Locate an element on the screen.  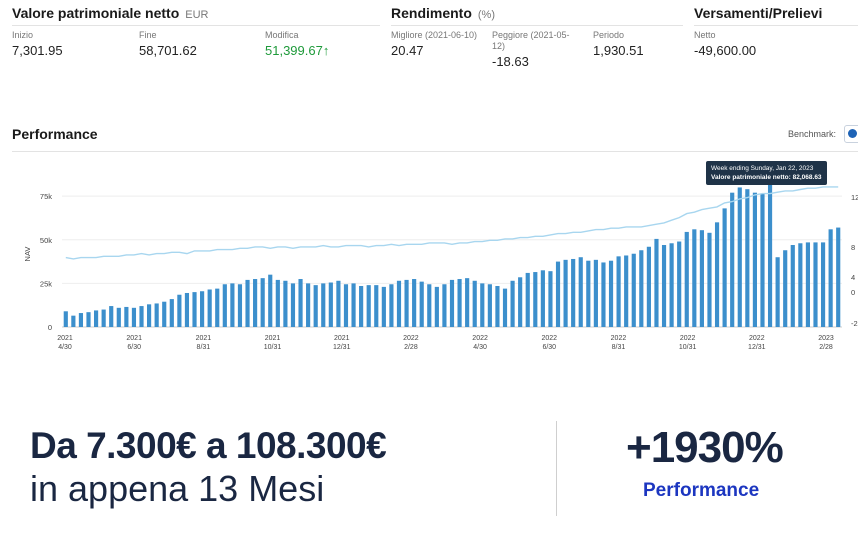
tooltip-date: Week ending Sunday, Jan 22, 2023 is located at coordinates (762, 168).